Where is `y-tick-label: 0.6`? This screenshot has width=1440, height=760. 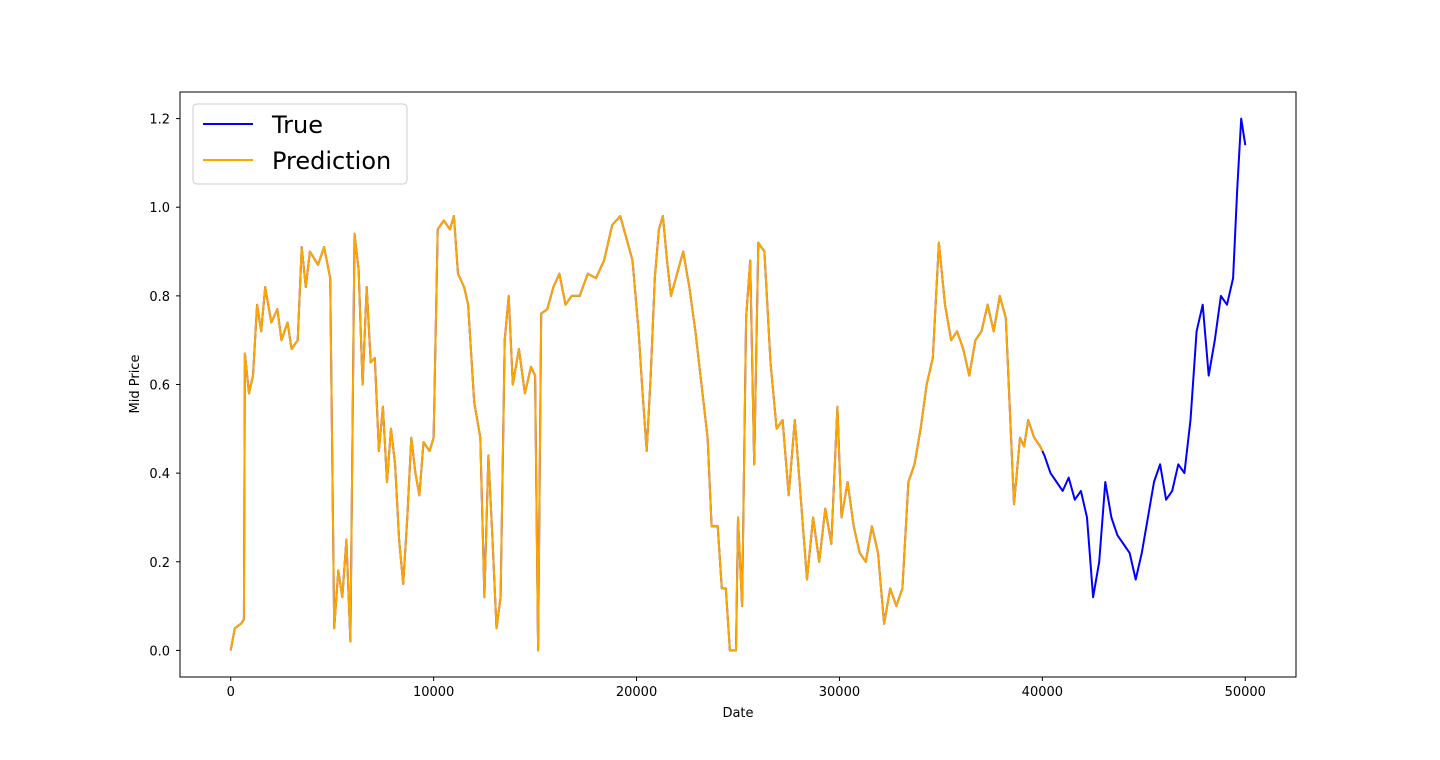
y-tick-label: 0.6 is located at coordinates (159, 386).